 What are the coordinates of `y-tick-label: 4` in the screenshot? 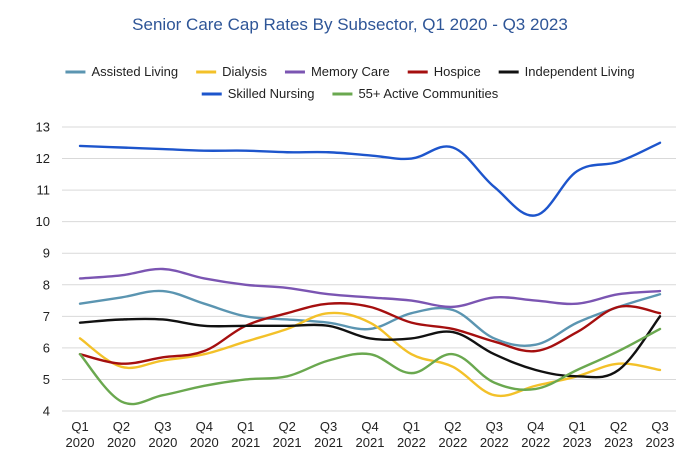 It's located at (46, 411).